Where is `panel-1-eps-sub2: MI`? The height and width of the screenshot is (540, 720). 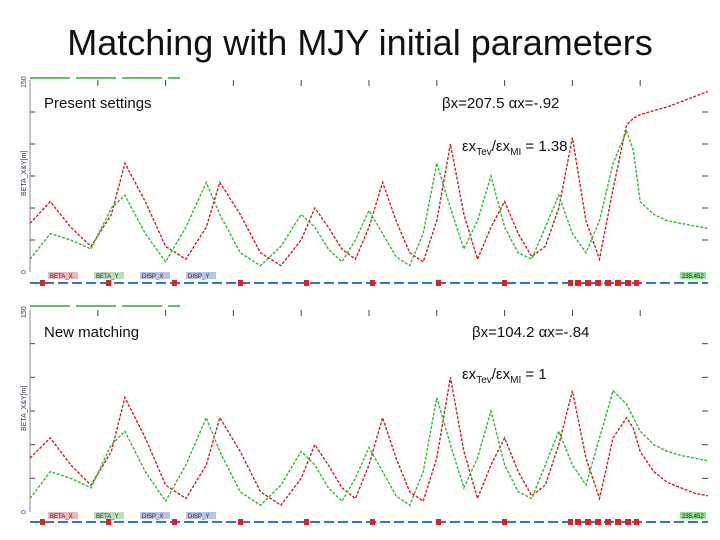
panel-1-eps-sub2: MI is located at coordinates (516, 152).